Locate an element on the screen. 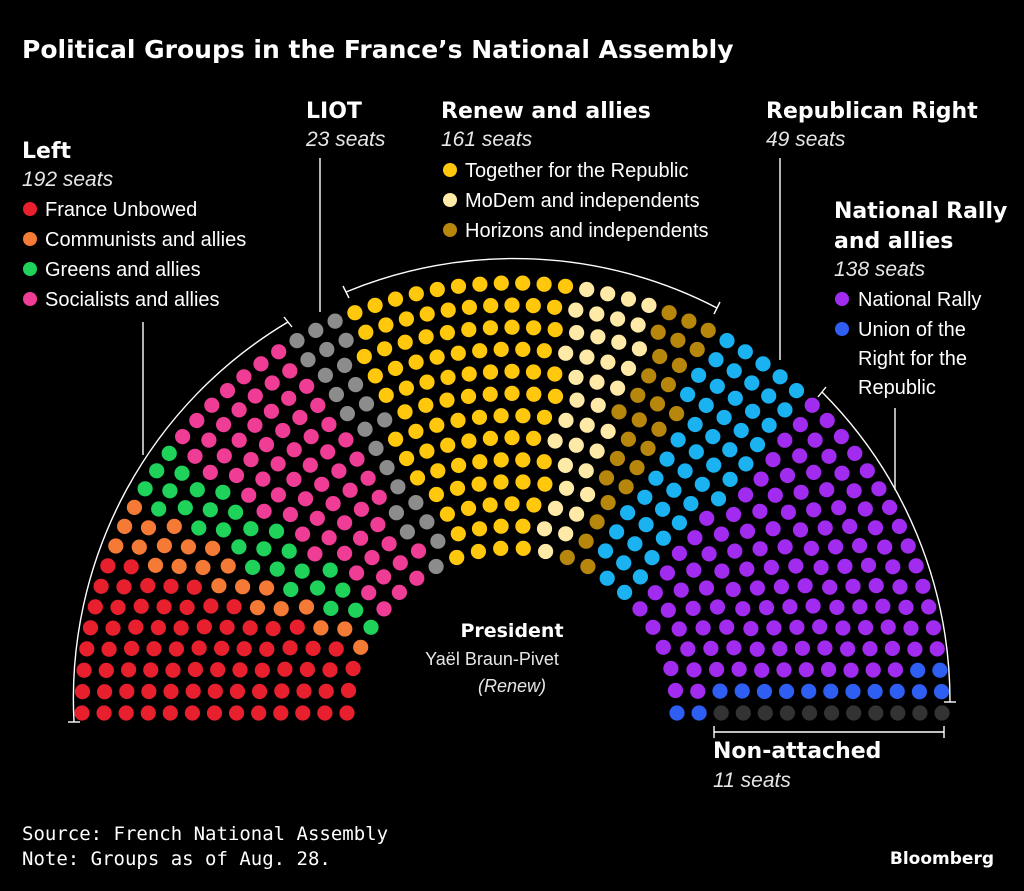 This screenshot has height=891, width=1024. legend-label: Communists and allies is located at coordinates (145, 240).